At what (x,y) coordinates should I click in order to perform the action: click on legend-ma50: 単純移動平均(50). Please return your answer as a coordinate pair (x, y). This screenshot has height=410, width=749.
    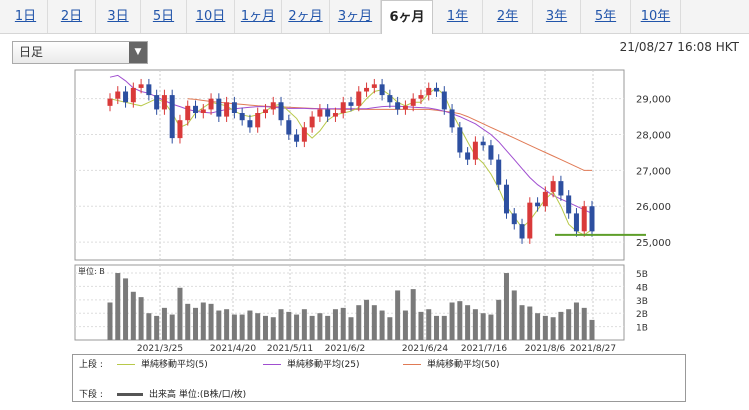
    Looking at the image, I should click on (451, 363).